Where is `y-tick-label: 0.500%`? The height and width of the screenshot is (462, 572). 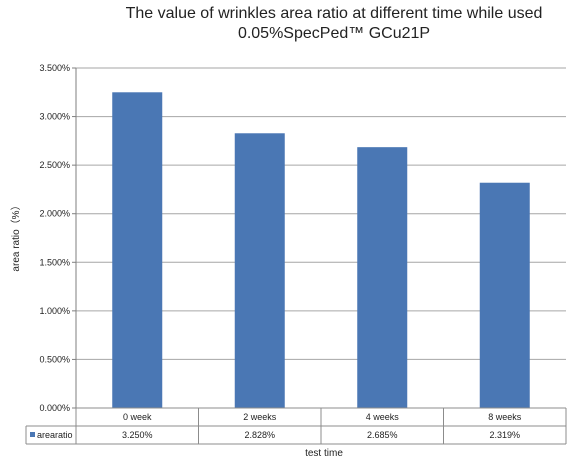
y-tick-label: 0.500% is located at coordinates (54, 359).